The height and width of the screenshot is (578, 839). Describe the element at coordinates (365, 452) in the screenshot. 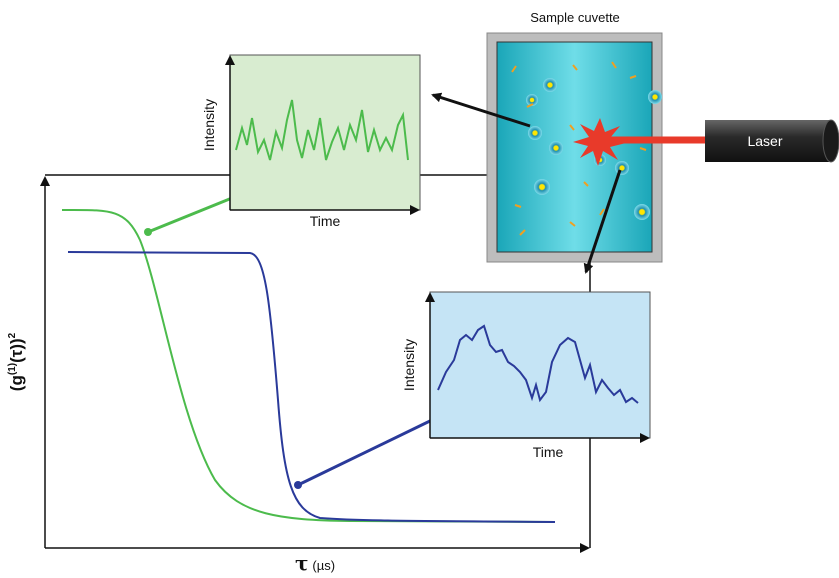

I see `blue-connector` at that location.